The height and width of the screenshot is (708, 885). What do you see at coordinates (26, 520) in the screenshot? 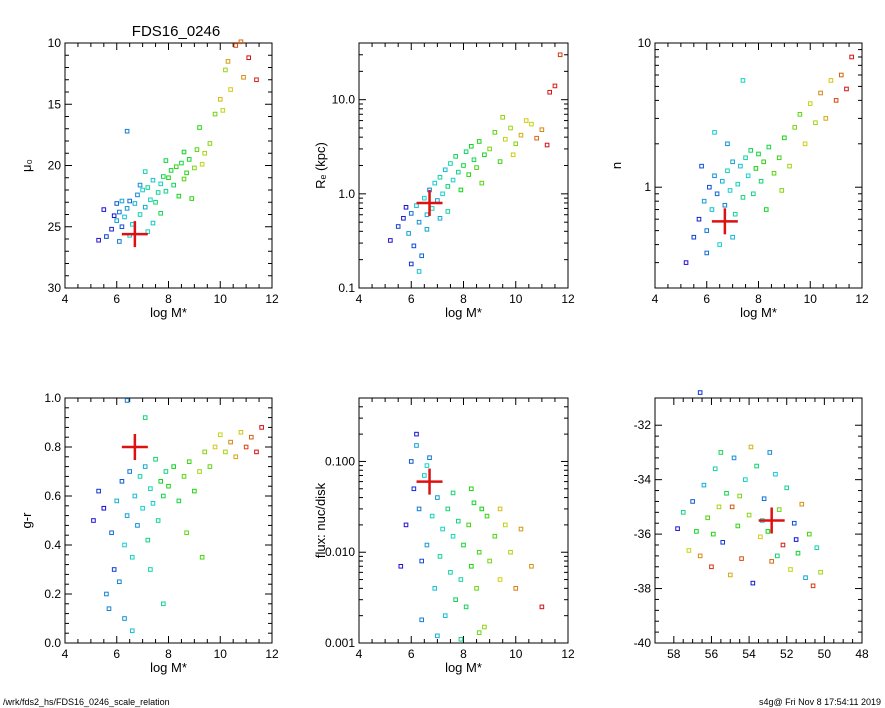
I see `y-axis-label: g-r` at bounding box center [26, 520].